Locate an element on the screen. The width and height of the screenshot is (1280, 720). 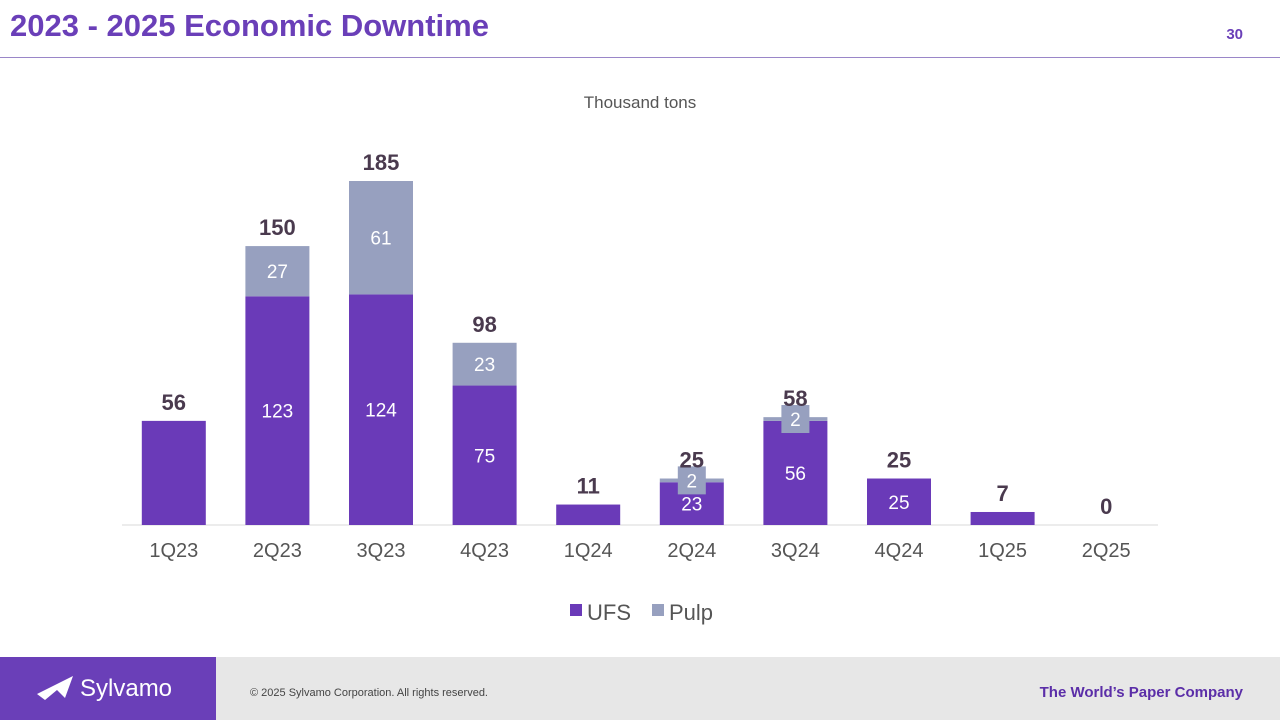
bar-ufs-3Q23 is located at coordinates (381, 409).